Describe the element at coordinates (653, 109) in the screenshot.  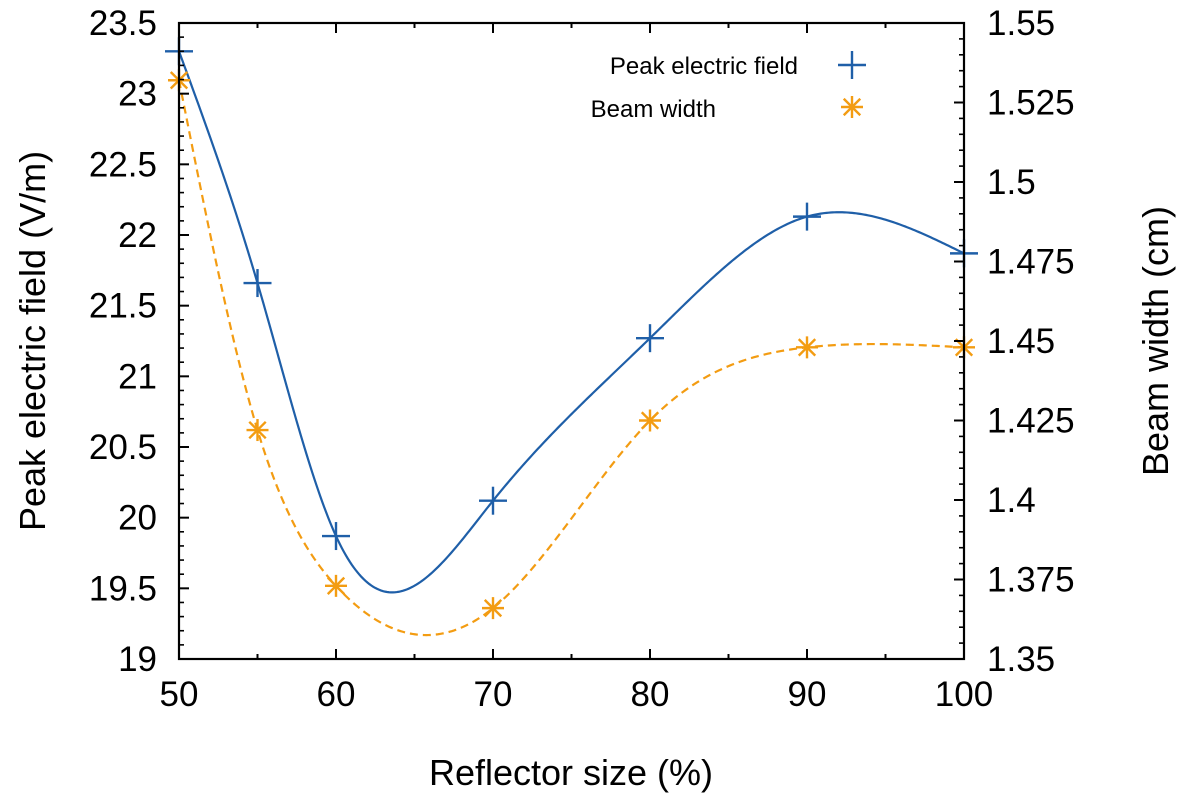
I see `legend-label-beam-width: Beam width` at that location.